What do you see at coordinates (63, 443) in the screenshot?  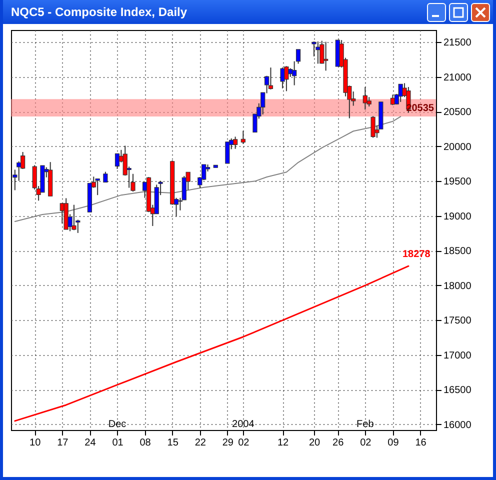 I see `x-tick-label: 17` at bounding box center [63, 443].